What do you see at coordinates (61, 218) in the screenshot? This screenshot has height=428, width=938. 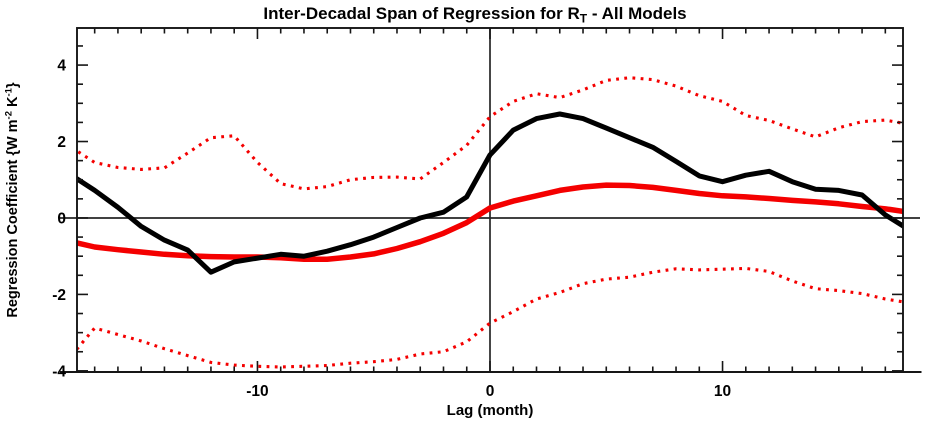 I see `y-tick-label: 0` at bounding box center [61, 218].